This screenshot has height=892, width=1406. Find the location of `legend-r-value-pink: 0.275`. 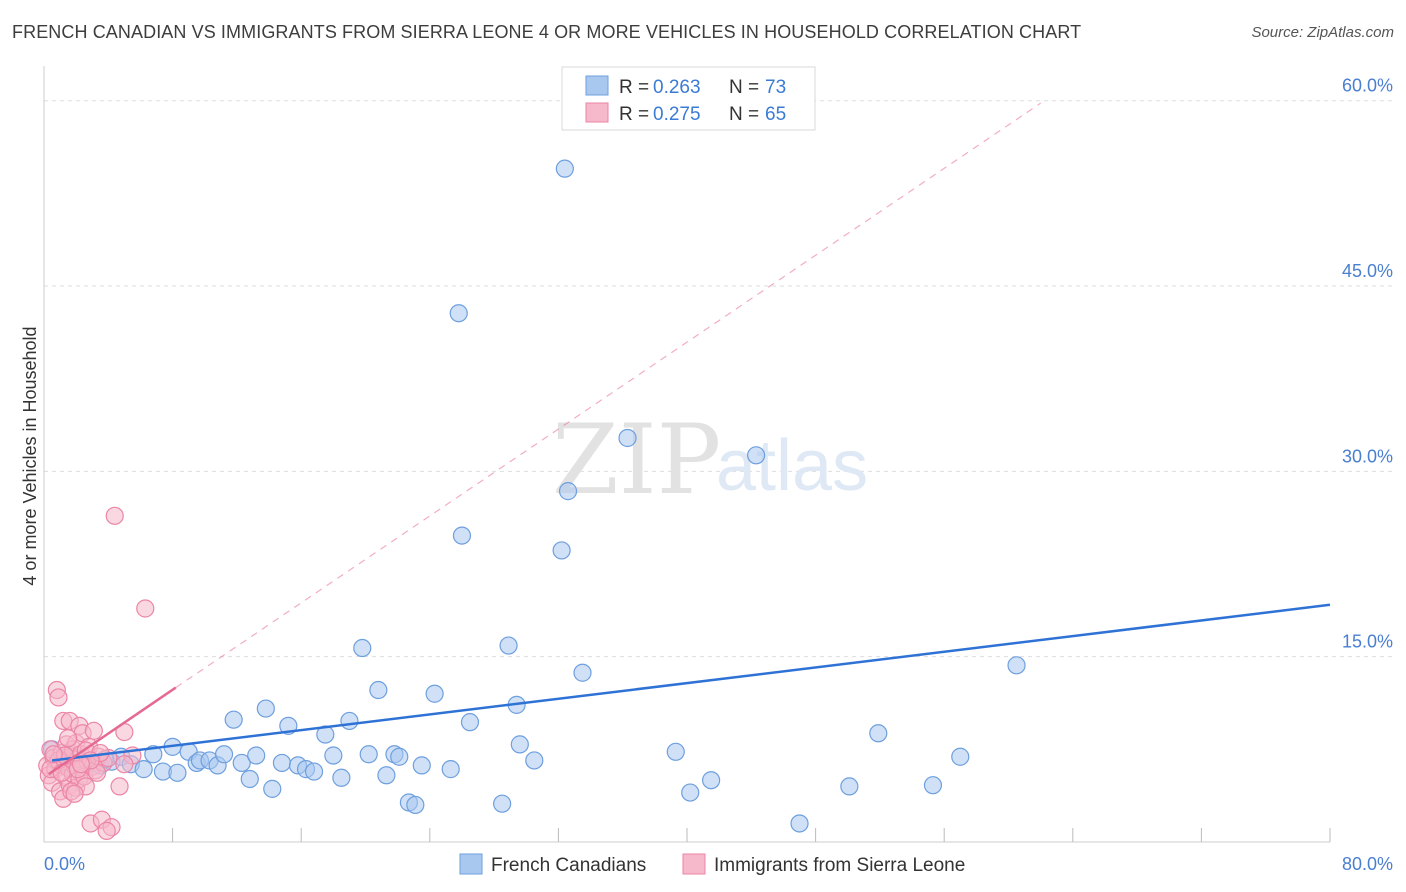

legend-r-value-pink: 0.275 is located at coordinates (677, 114).